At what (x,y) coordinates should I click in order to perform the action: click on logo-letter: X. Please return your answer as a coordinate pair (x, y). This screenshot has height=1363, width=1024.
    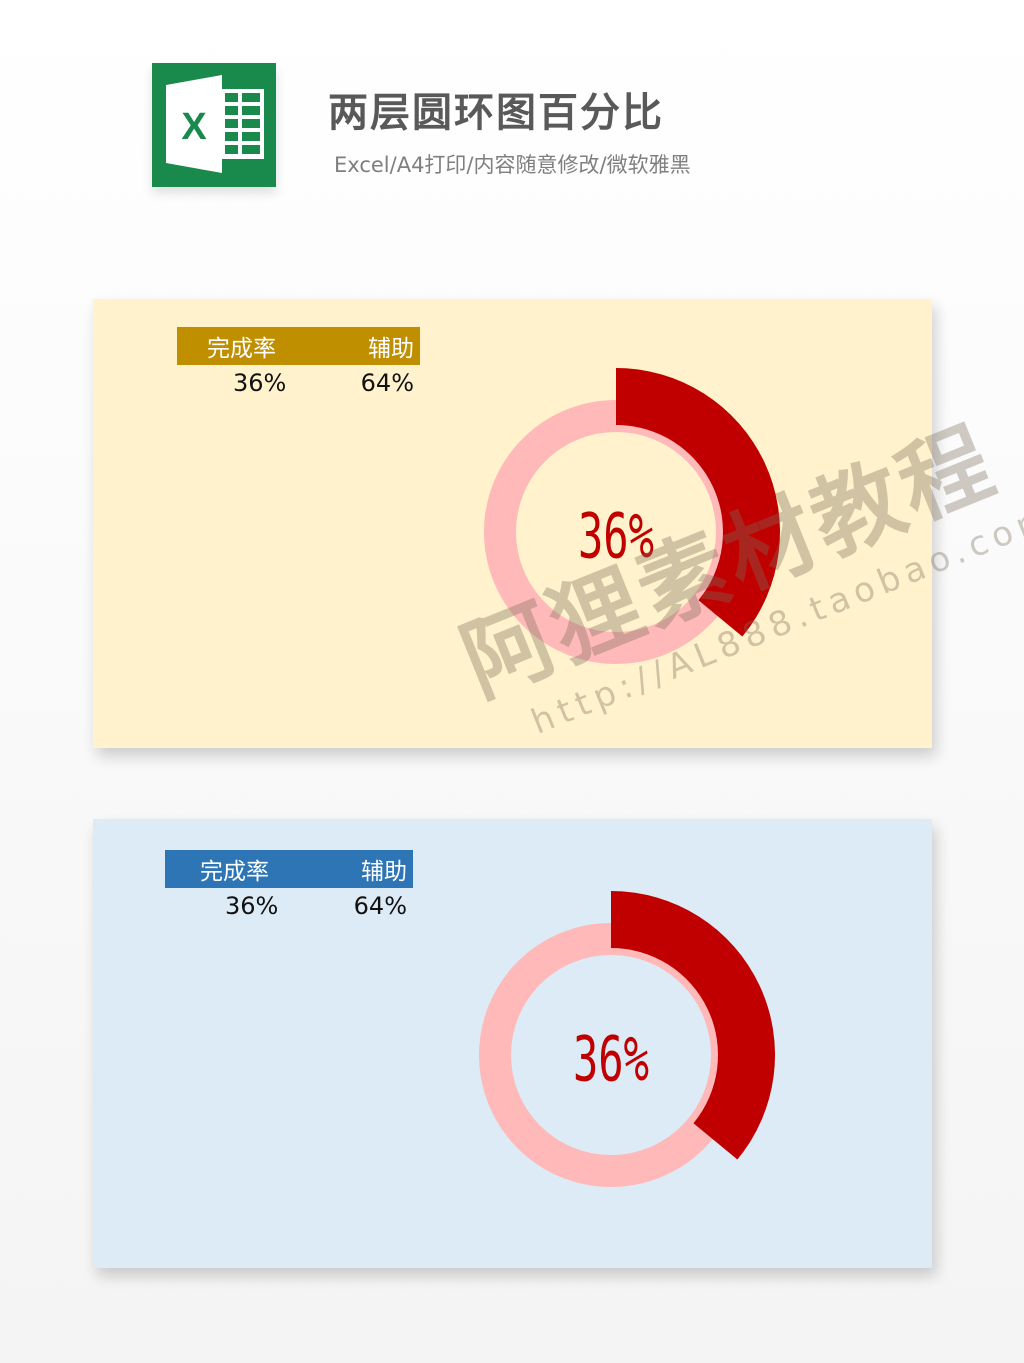
    Looking at the image, I should click on (194, 127).